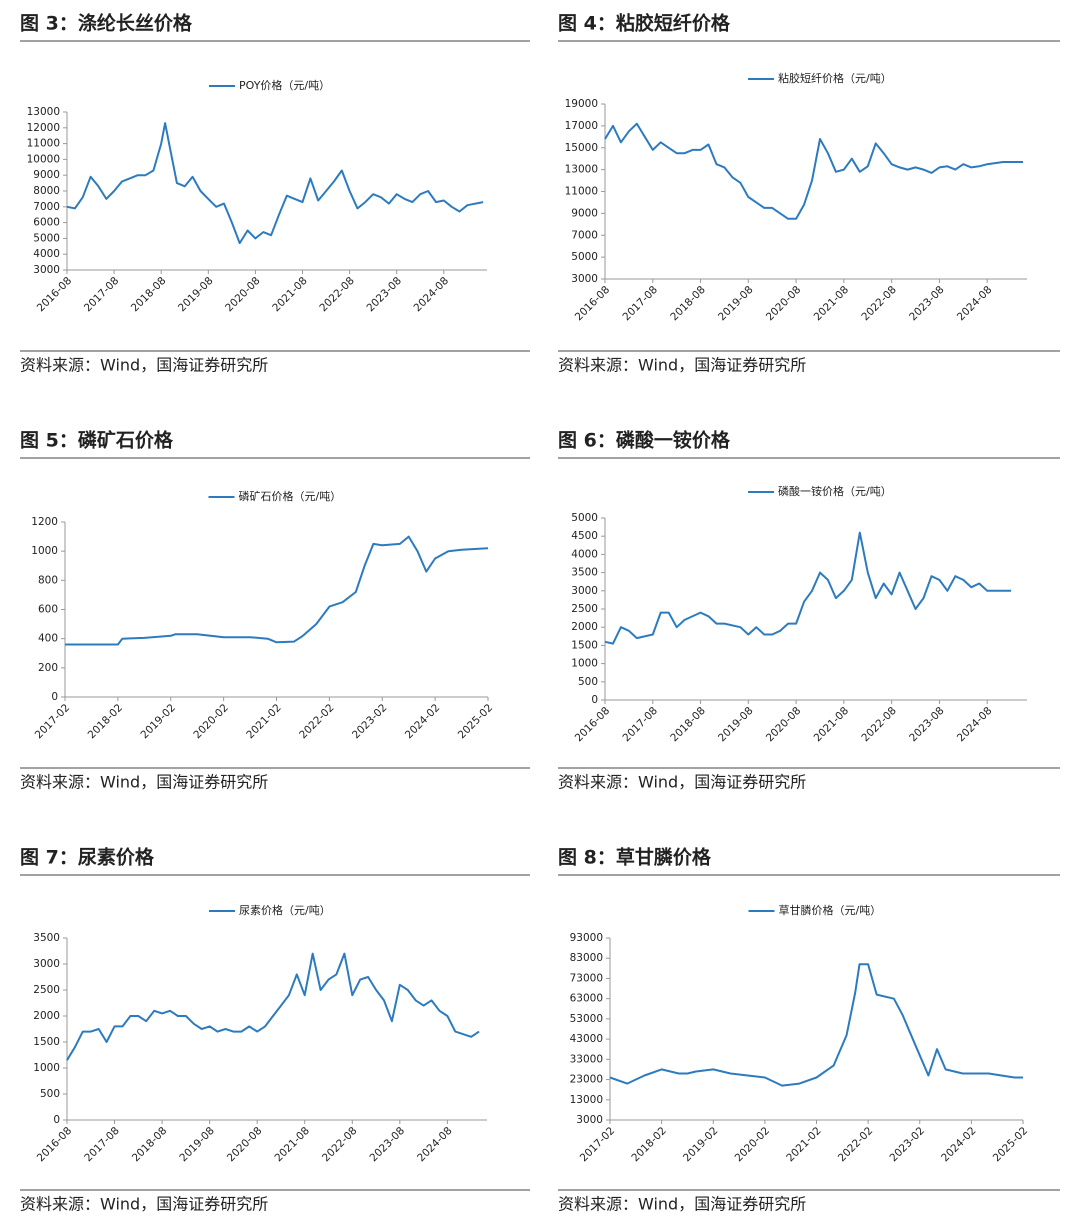 The width and height of the screenshot is (1080, 1231). What do you see at coordinates (476, 722) in the screenshot?
I see `x-tick-label: 2025-02` at bounding box center [476, 722].